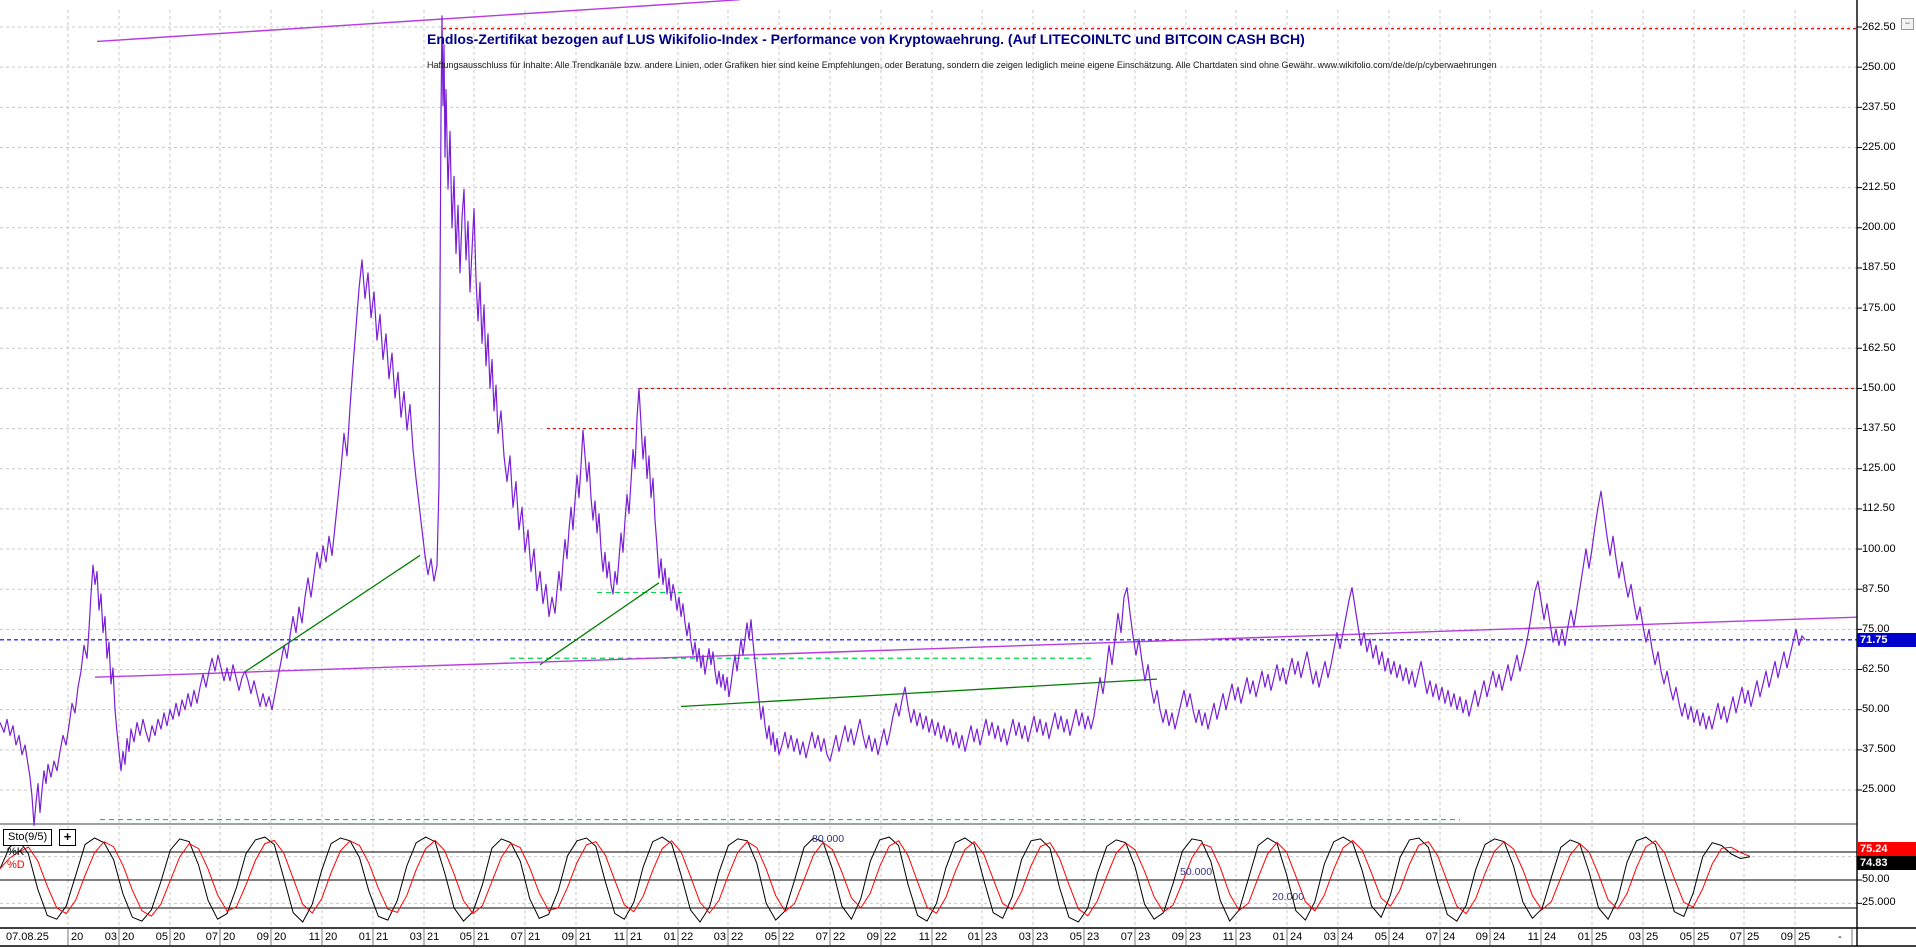  What do you see at coordinates (16, 865) in the screenshot?
I see `stochastic-d-label: %D` at bounding box center [16, 865].